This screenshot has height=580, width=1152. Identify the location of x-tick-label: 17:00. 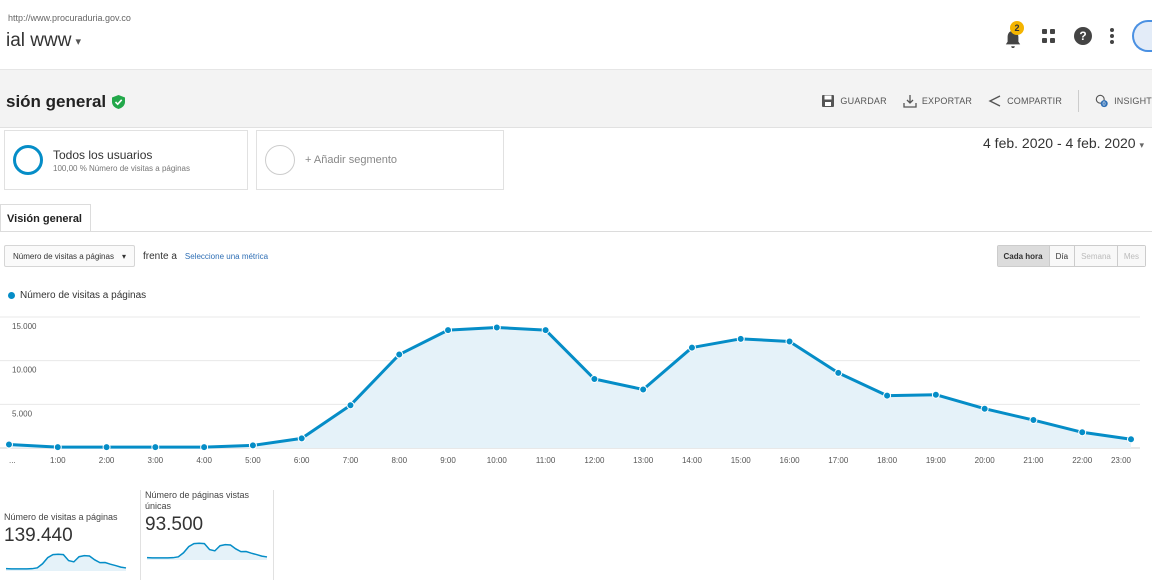
(838, 460).